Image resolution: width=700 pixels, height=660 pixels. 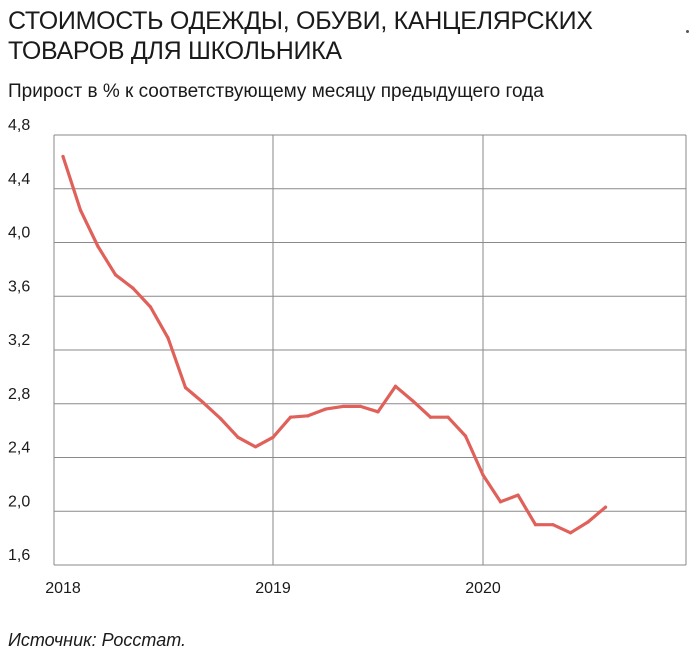 I want to click on source-note: Источник: Росстат., so click(x=97, y=640).